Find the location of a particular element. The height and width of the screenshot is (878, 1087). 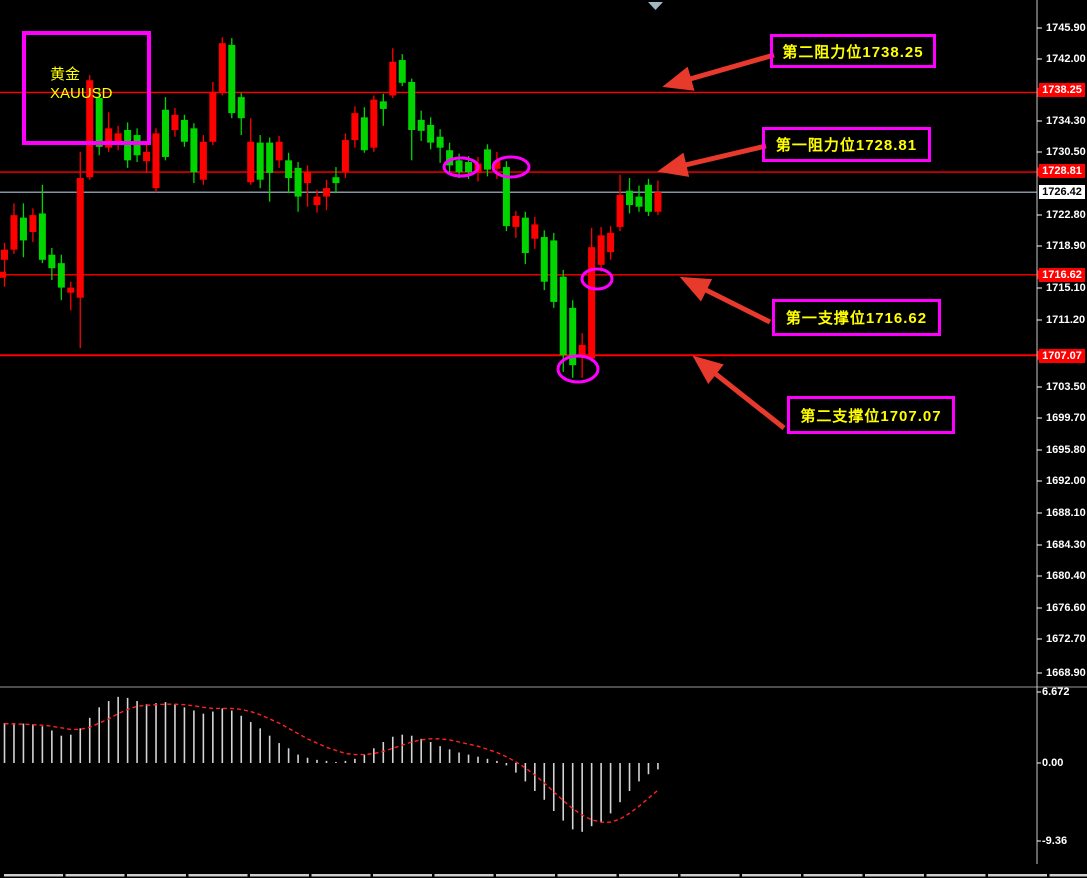

annotation-resistance-2: 第二阻力位1738.25 is located at coordinates (853, 51).